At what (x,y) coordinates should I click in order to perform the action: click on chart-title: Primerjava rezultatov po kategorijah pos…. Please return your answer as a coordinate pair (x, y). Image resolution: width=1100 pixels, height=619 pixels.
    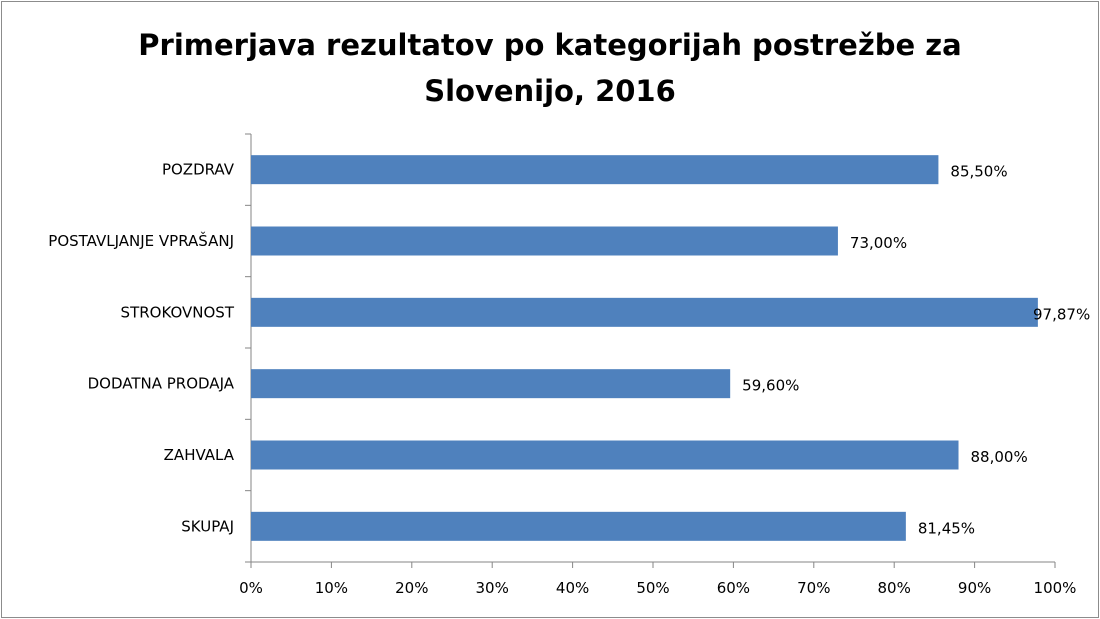
    Looking at the image, I should click on (550, 68).